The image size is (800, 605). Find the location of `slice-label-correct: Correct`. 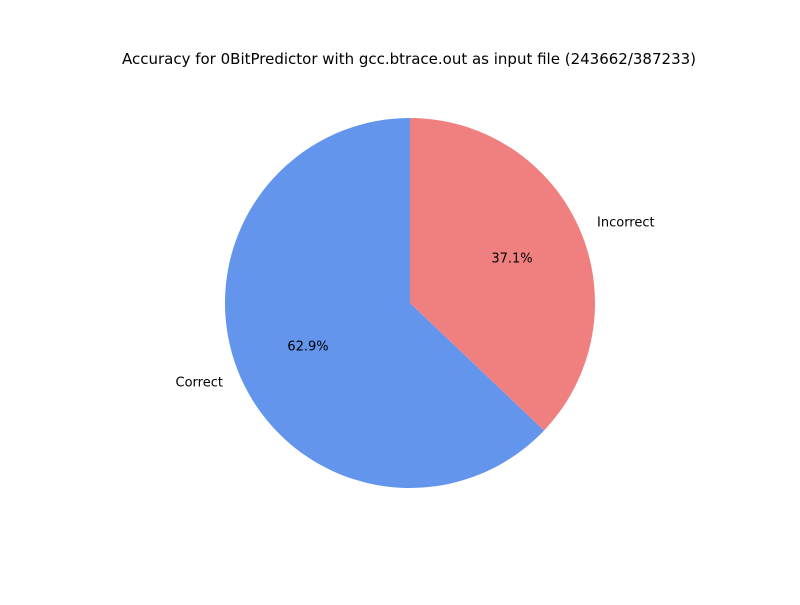

slice-label-correct: Correct is located at coordinates (199, 383).